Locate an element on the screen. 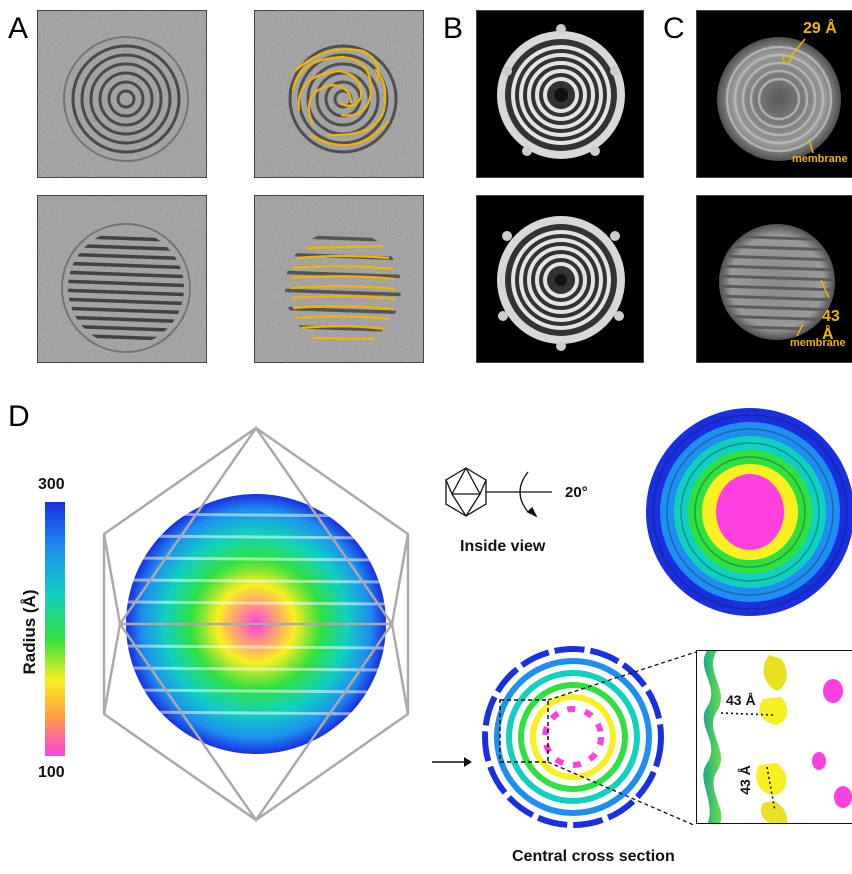 Image resolution: width=852 pixels, height=874 pixels. micrograph-a-bottom-left is located at coordinates (122, 279).